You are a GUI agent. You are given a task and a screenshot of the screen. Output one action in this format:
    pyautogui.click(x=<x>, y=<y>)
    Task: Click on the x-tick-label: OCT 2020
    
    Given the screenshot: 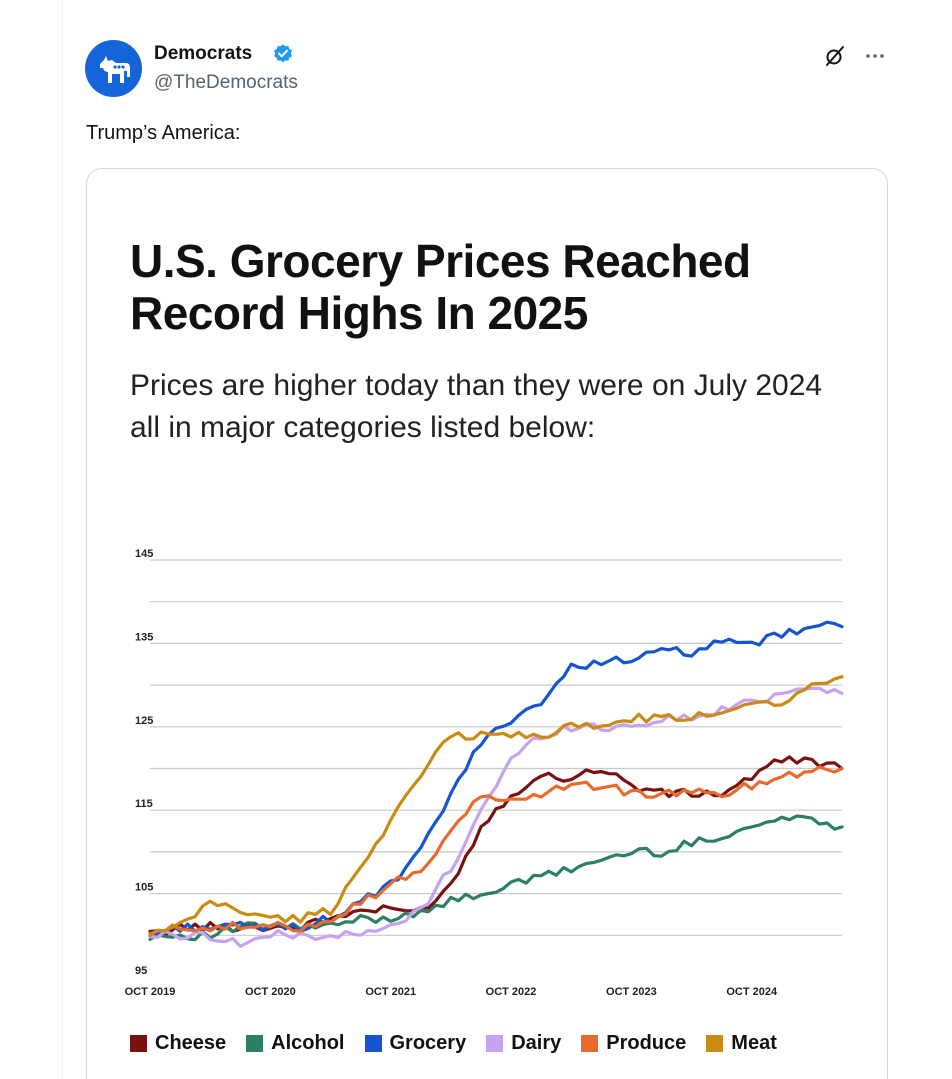 What is the action you would take?
    pyautogui.click(x=270, y=992)
    